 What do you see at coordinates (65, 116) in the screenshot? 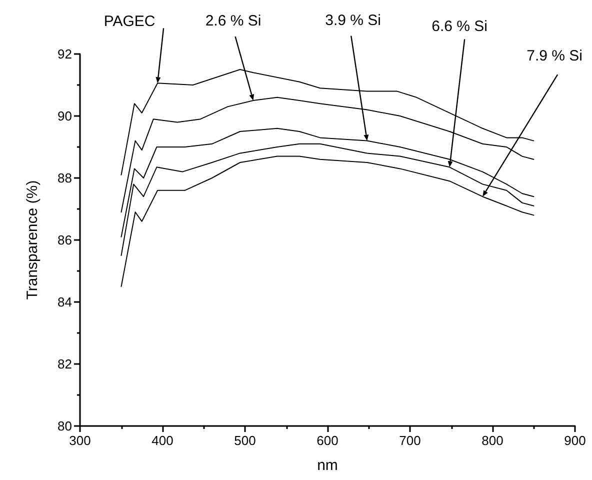
I see `y-tick-label: 90` at bounding box center [65, 116].